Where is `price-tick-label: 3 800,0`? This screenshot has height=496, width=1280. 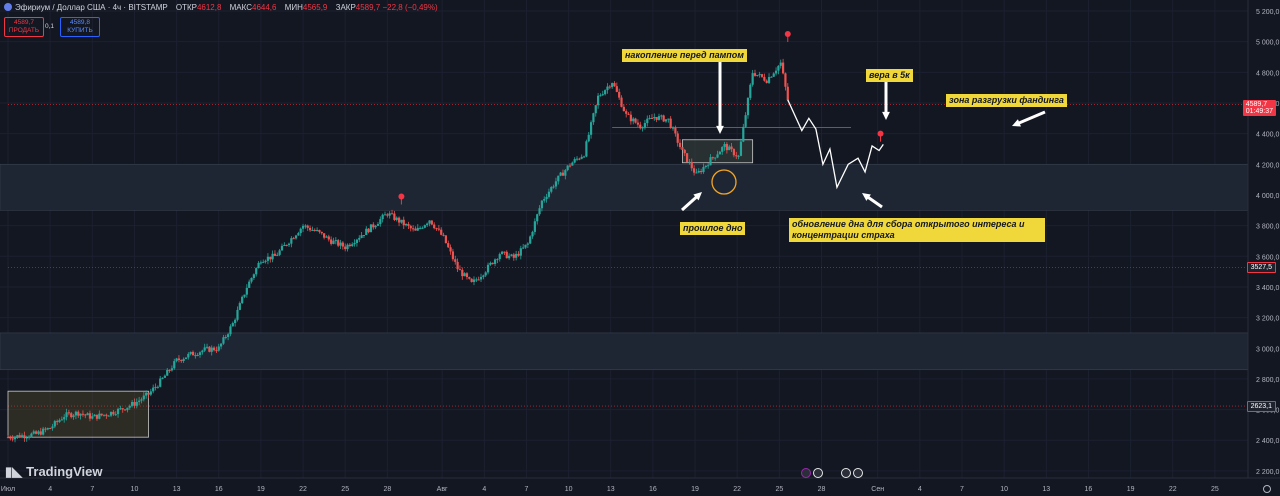
price-tick-label: 3 800,0 is located at coordinates (1267, 227).